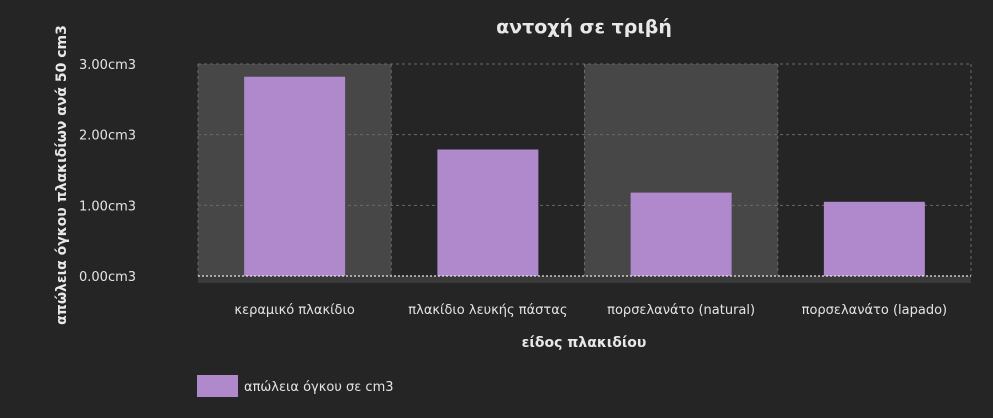 This screenshot has width=993, height=418. What do you see at coordinates (319, 387) in the screenshot?
I see `legend-label: απώλεια όγκου σε cm3` at bounding box center [319, 387].